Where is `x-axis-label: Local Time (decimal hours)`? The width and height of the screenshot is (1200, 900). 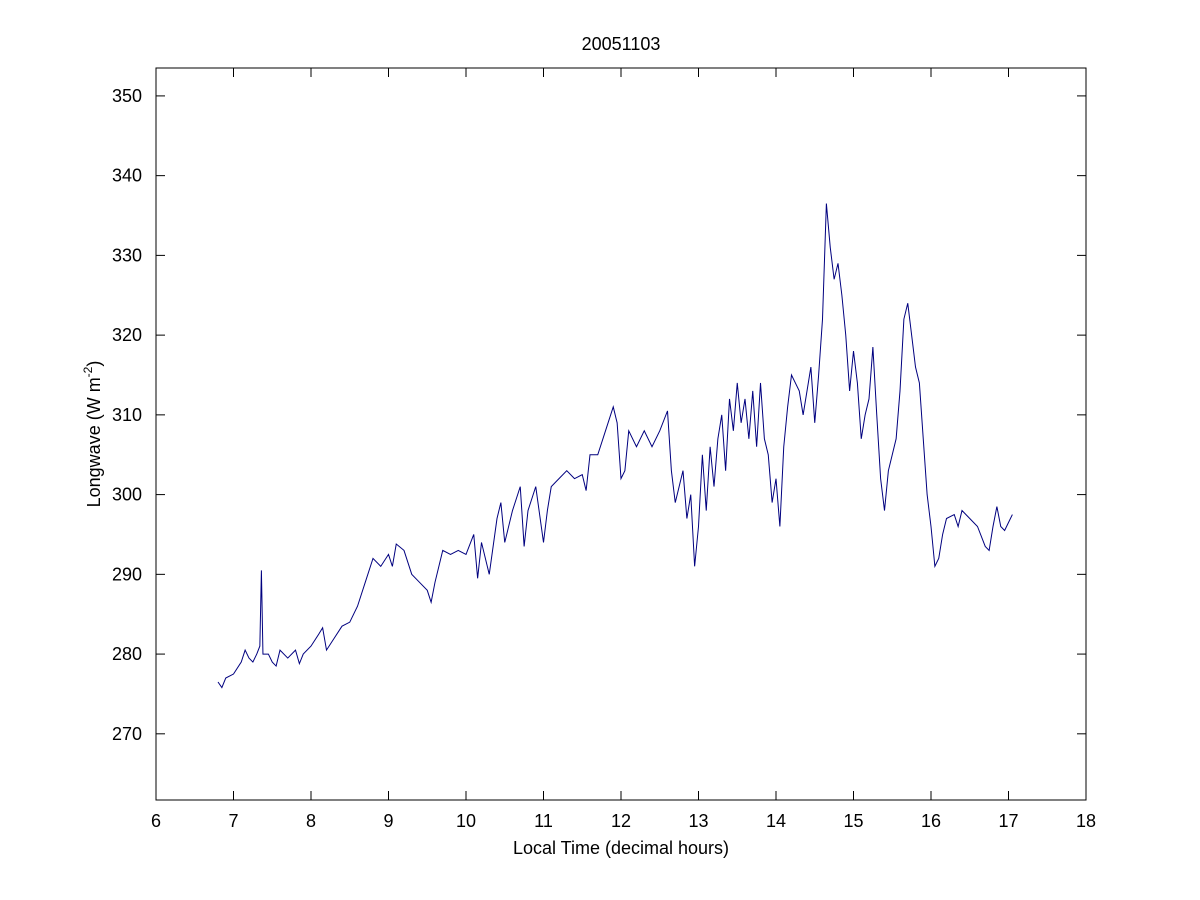
x-axis-label: Local Time (decimal hours) is located at coordinates (621, 848).